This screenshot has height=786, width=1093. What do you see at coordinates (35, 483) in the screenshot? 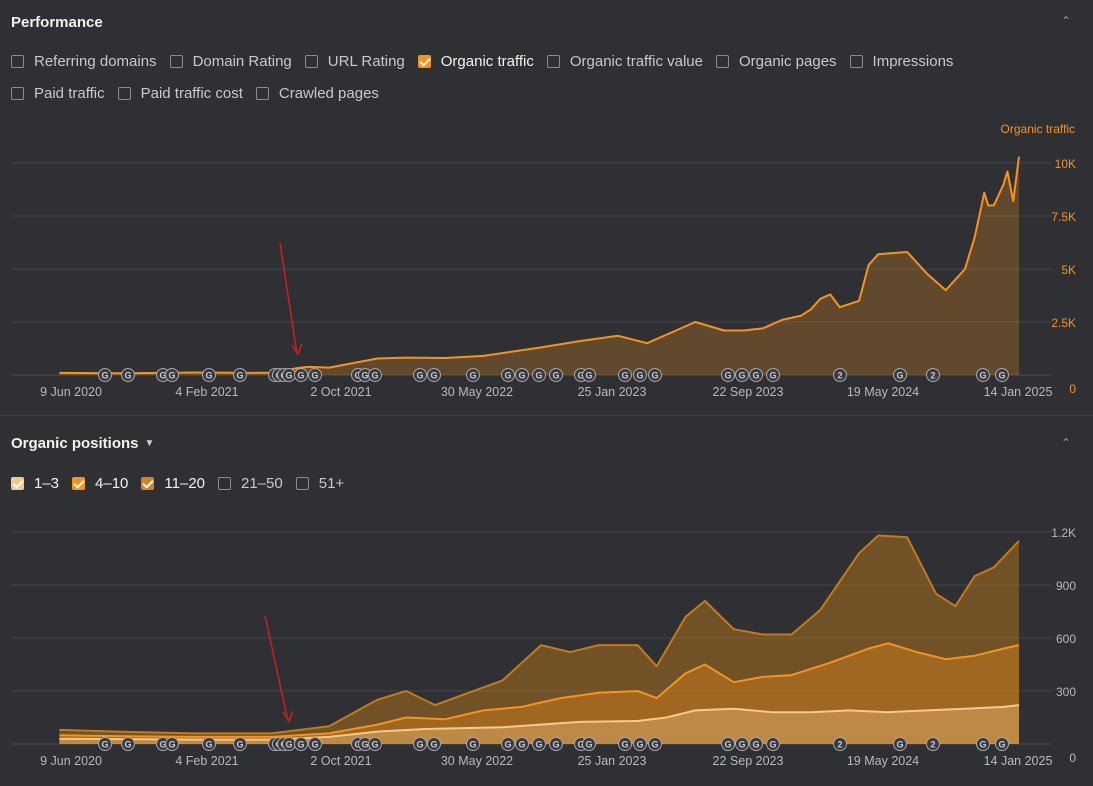
I see `checkbox-1-3: 1–3` at bounding box center [35, 483].